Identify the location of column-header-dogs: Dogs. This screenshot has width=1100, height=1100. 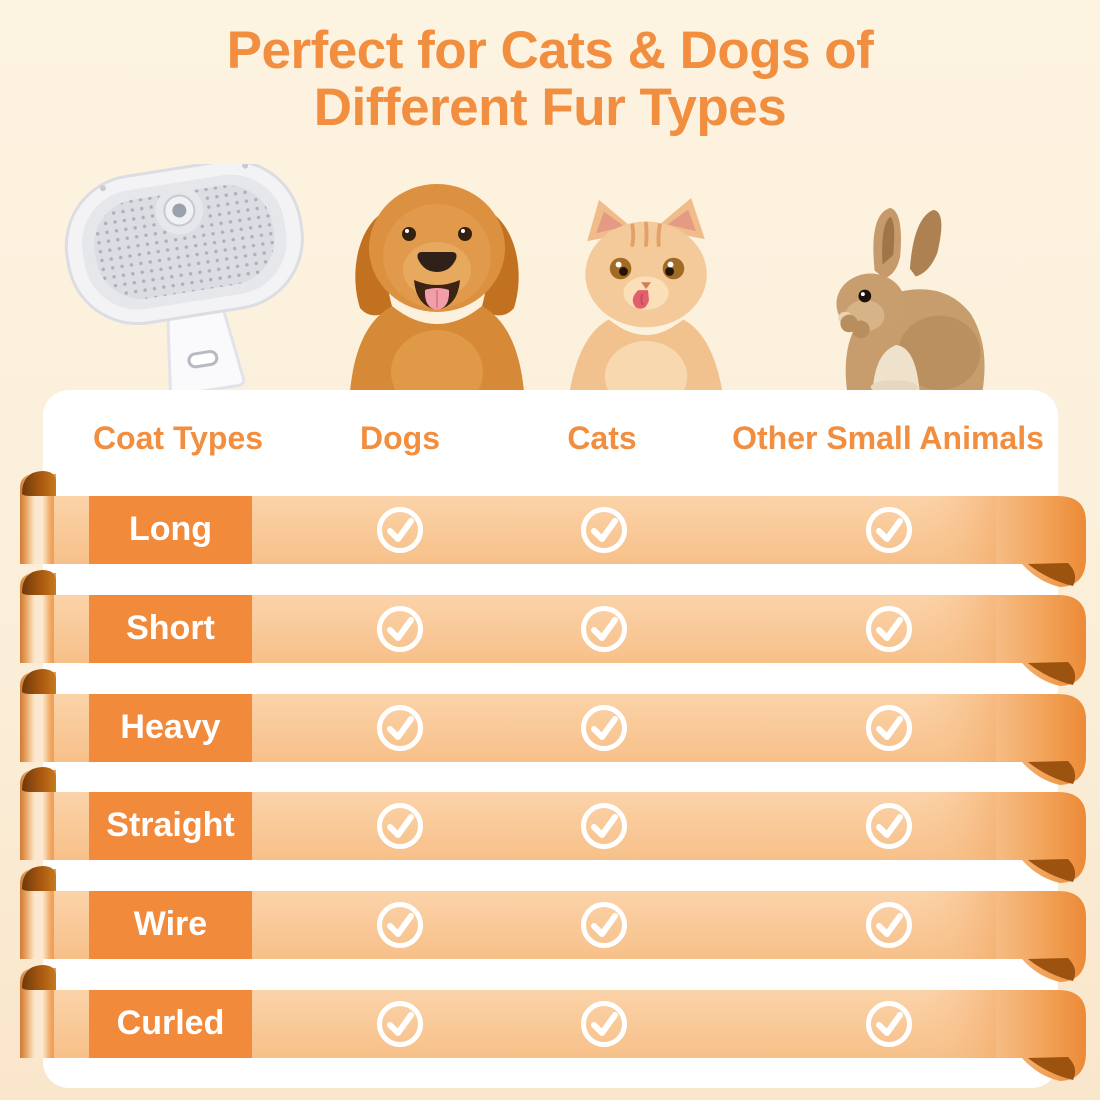
(400, 438).